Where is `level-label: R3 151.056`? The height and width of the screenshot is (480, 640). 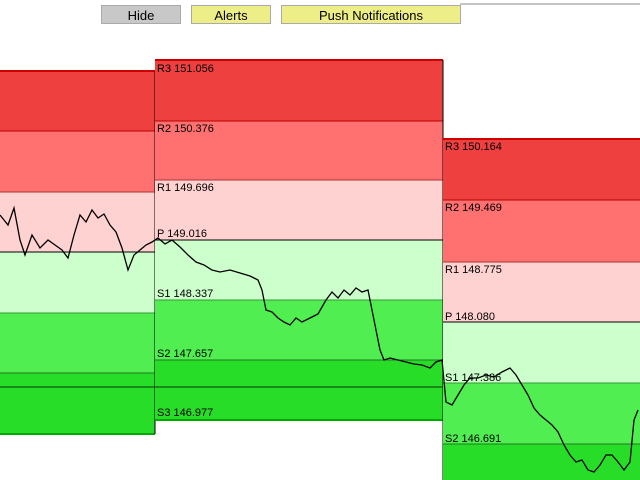
level-label: R3 151.056 is located at coordinates (185, 69).